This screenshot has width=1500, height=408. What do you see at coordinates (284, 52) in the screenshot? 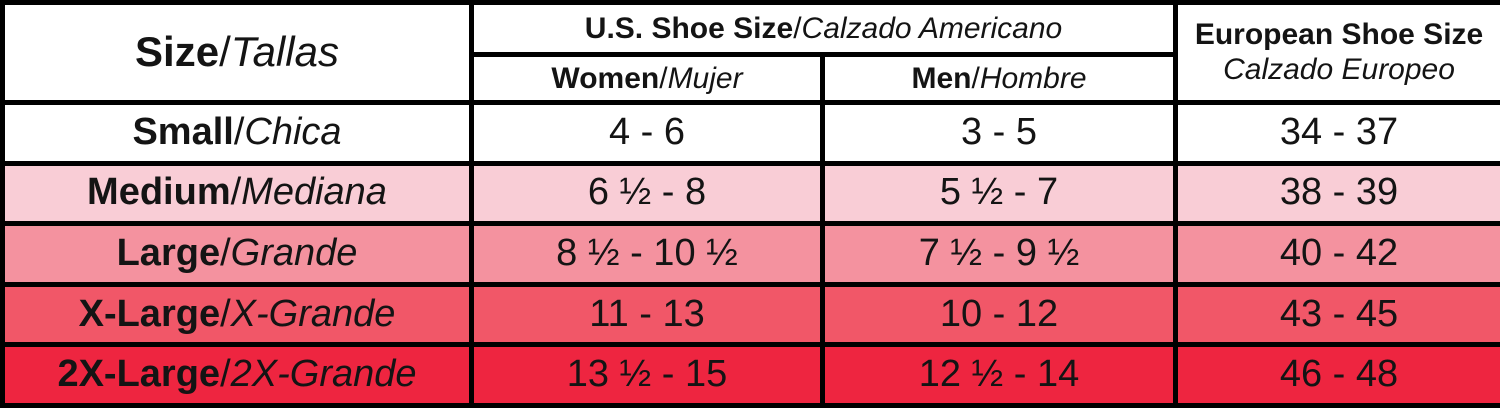
I see `size-header-es: Tallas` at bounding box center [284, 52].